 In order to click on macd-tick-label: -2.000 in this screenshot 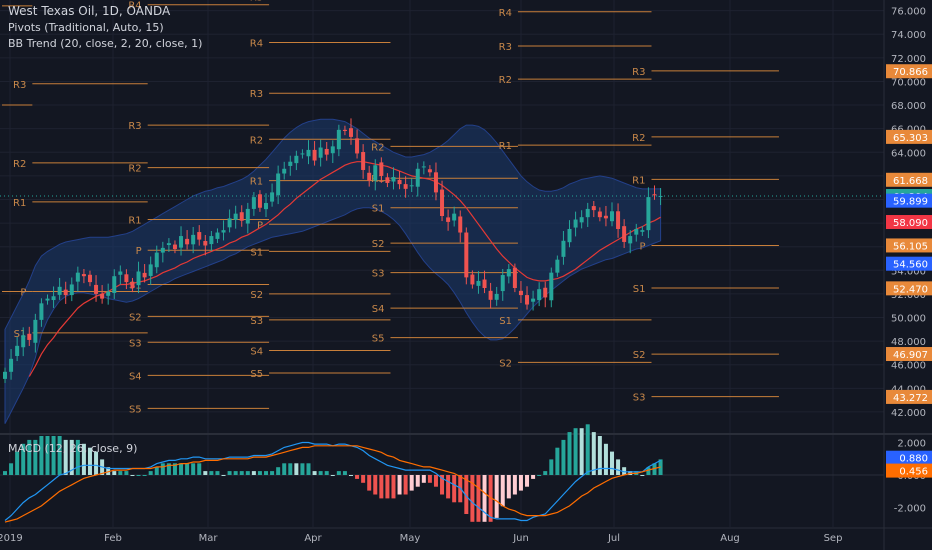, I will do `click(910, 509)`.